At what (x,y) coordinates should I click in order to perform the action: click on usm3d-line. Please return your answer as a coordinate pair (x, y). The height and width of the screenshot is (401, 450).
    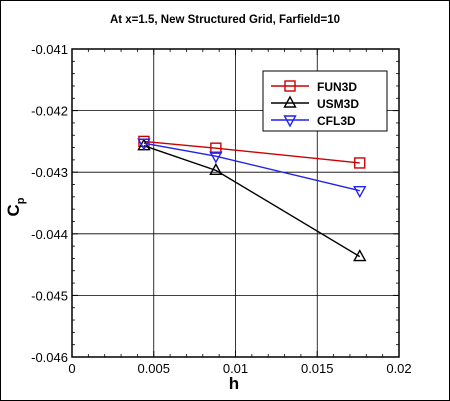
    Looking at the image, I should click on (252, 201).